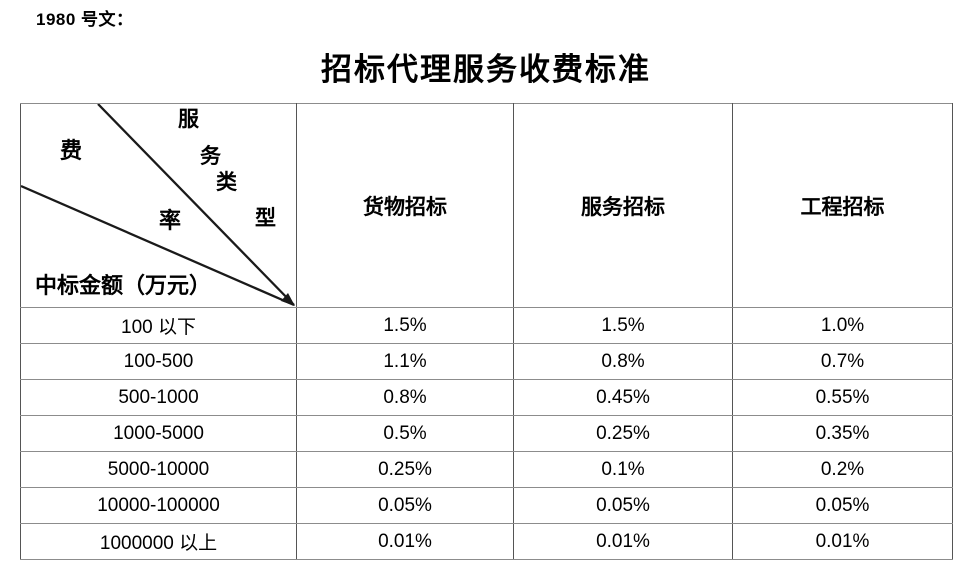 This screenshot has width=976, height=581. What do you see at coordinates (842, 397) in the screenshot?
I see `fee-cell: 0.55%` at bounding box center [842, 397].